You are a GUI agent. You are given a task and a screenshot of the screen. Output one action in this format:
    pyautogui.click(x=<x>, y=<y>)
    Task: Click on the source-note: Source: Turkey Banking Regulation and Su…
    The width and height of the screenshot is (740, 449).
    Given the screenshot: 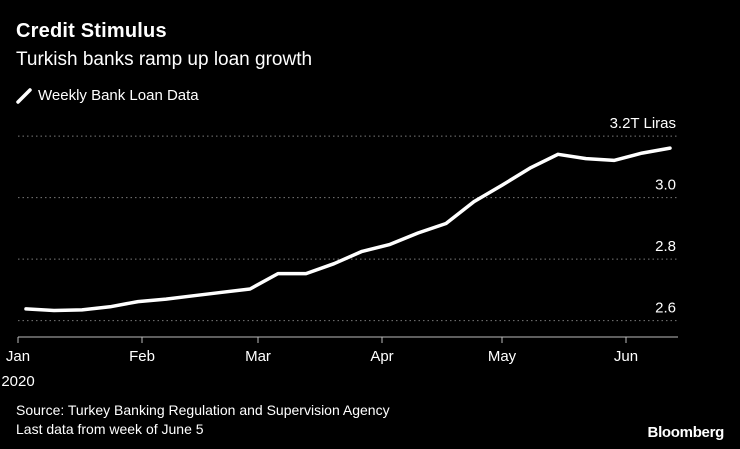 What is the action you would take?
    pyautogui.click(x=203, y=420)
    